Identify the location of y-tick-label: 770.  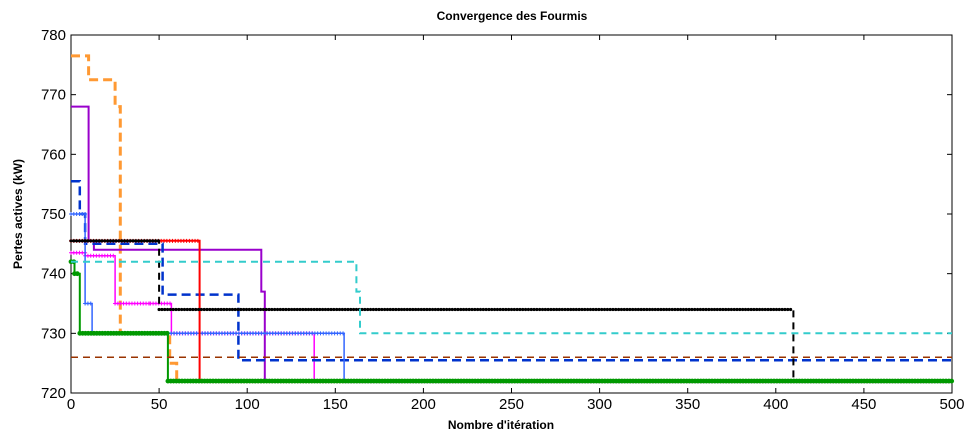
(53, 95).